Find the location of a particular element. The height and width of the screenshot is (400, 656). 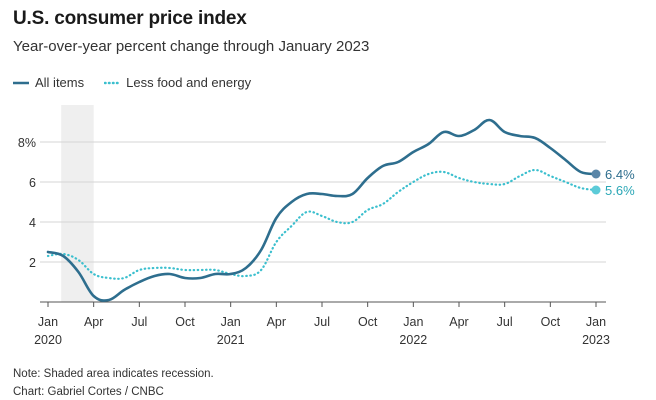

end-point-core is located at coordinates (596, 190).